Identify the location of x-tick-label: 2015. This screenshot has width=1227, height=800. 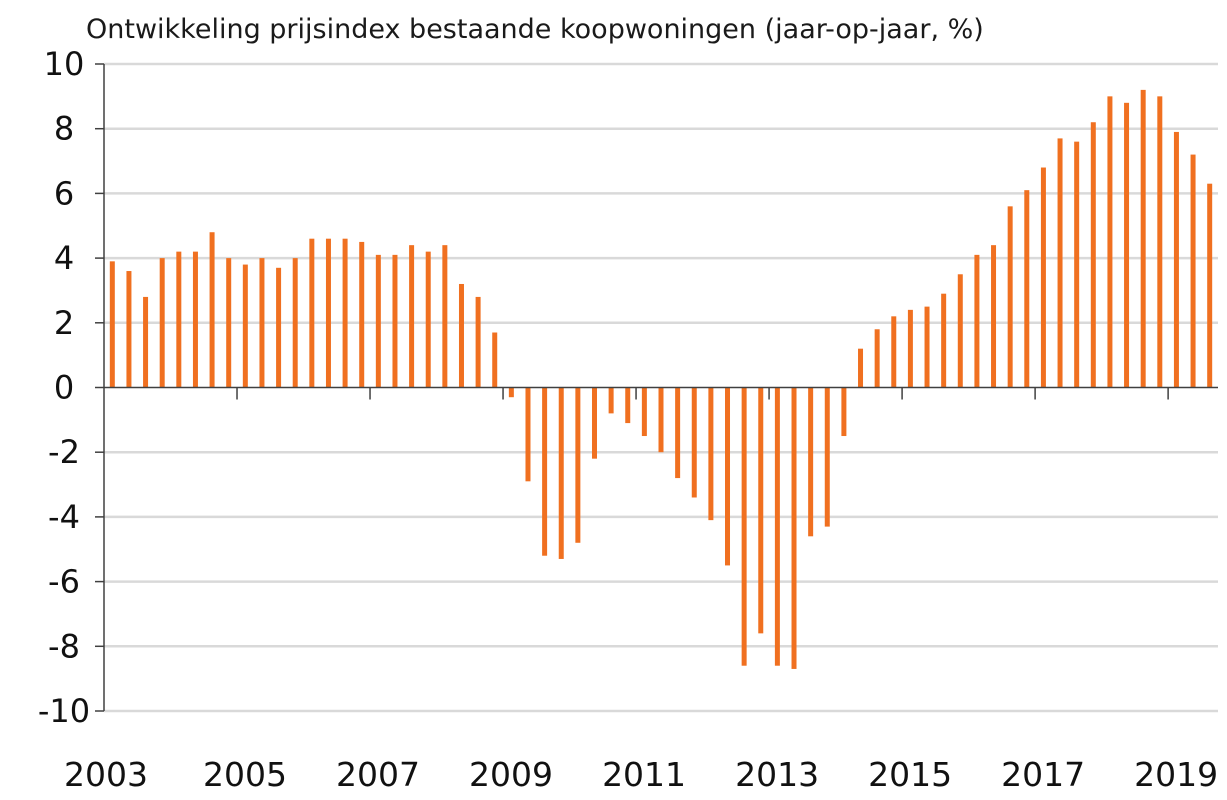
(910, 774).